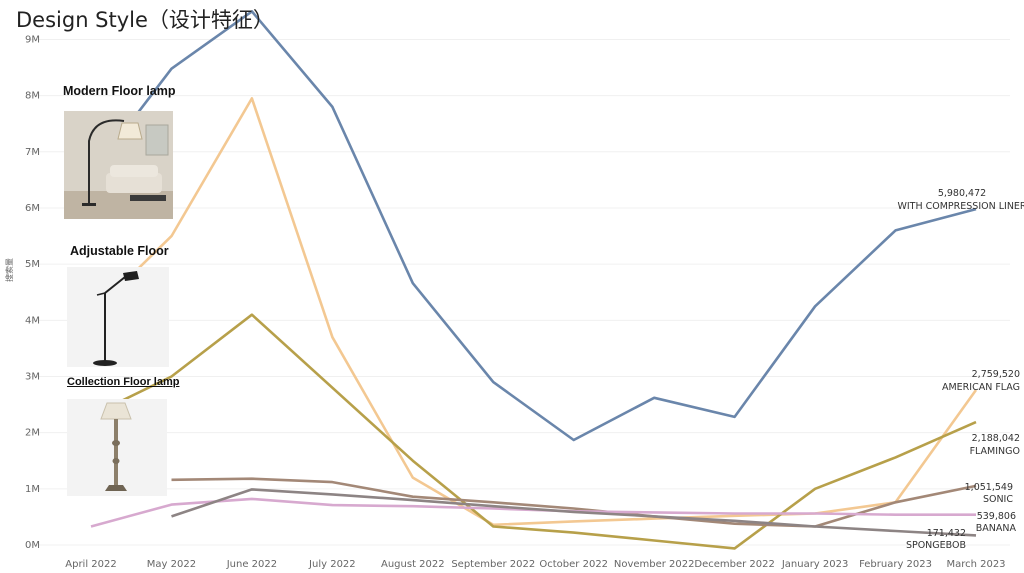 The image size is (1024, 573). Describe the element at coordinates (32, 264) in the screenshot. I see `y-tick-label: 5M` at that location.